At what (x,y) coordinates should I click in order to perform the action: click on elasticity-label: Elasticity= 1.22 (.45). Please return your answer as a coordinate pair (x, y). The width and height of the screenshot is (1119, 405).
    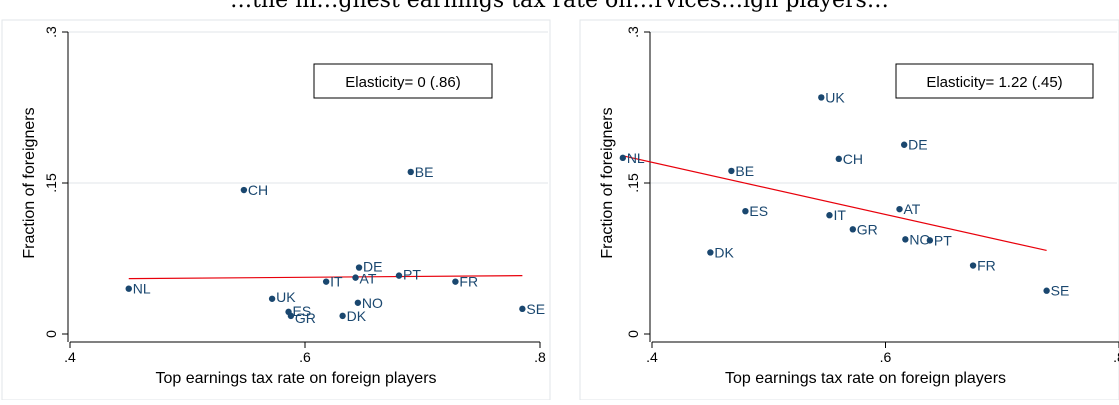
    Looking at the image, I should click on (994, 82).